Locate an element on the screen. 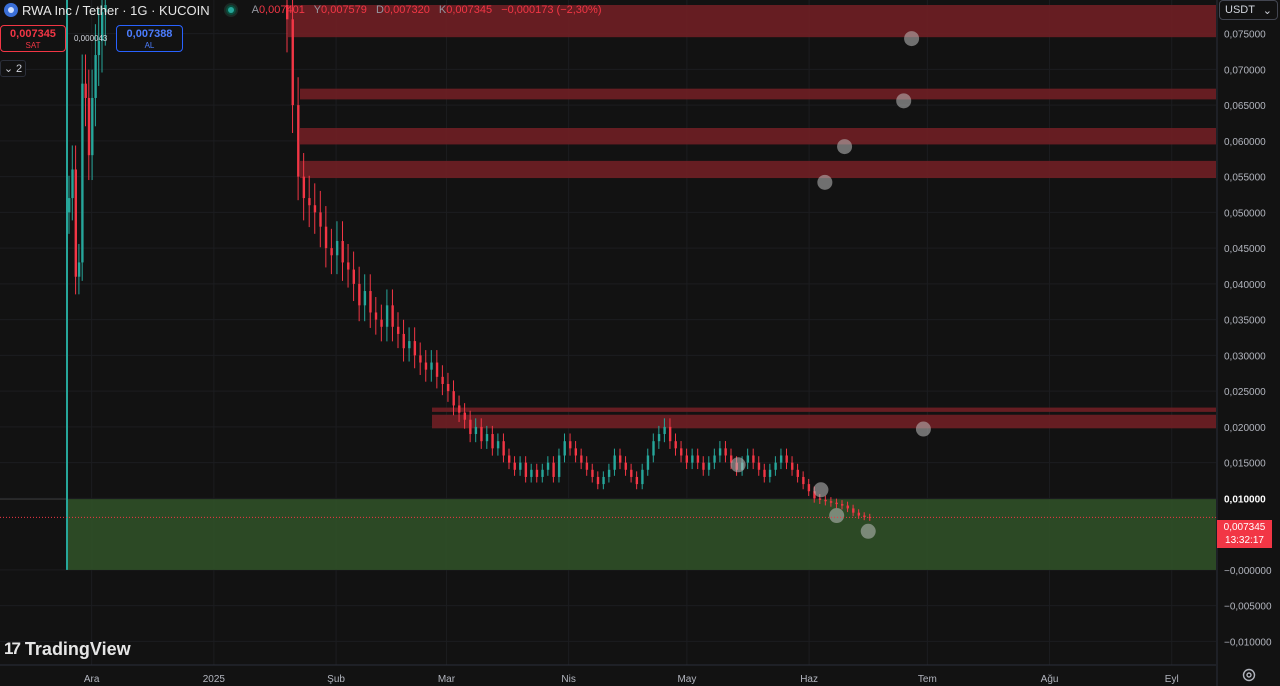 The image size is (1280, 686). y-tick-label: 0,060000 is located at coordinates (1245, 142).